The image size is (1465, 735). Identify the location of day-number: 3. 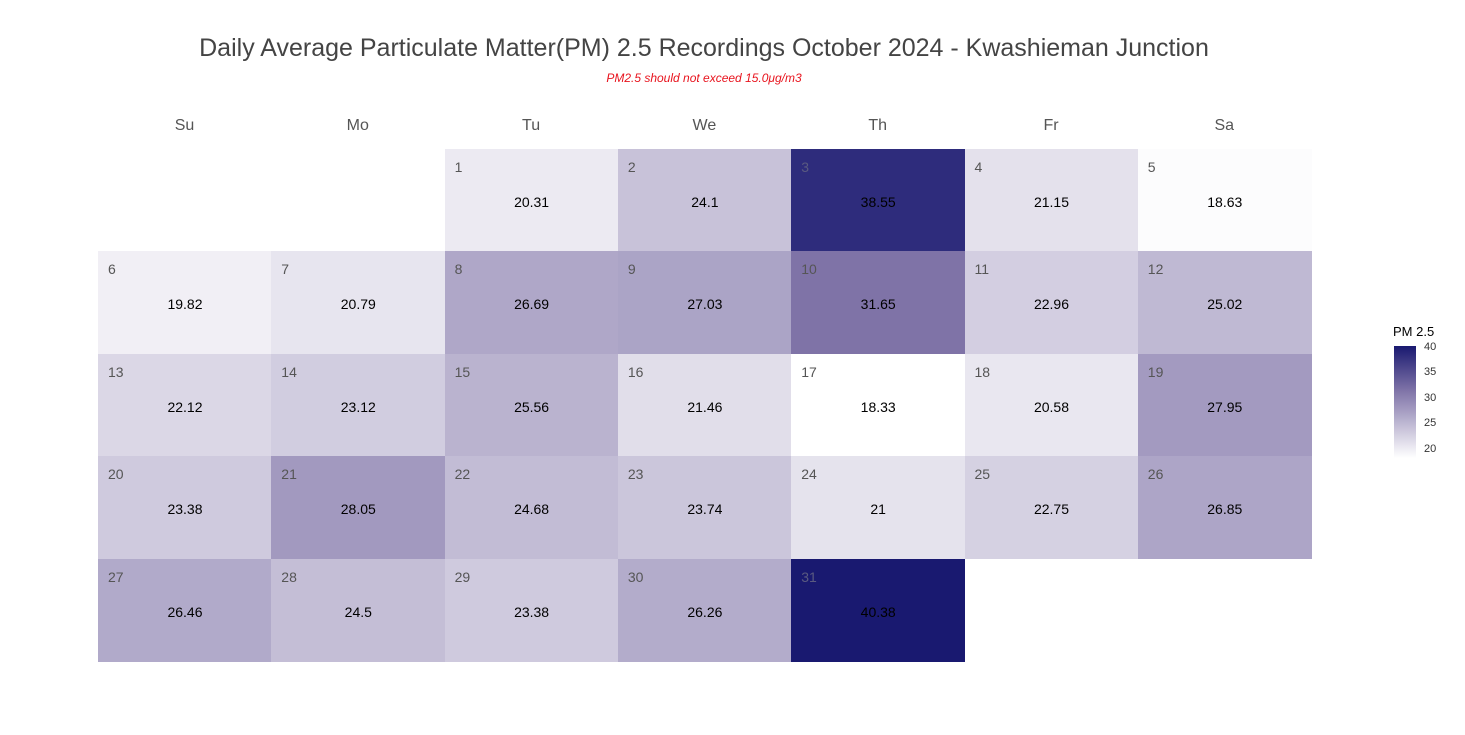
(805, 167).